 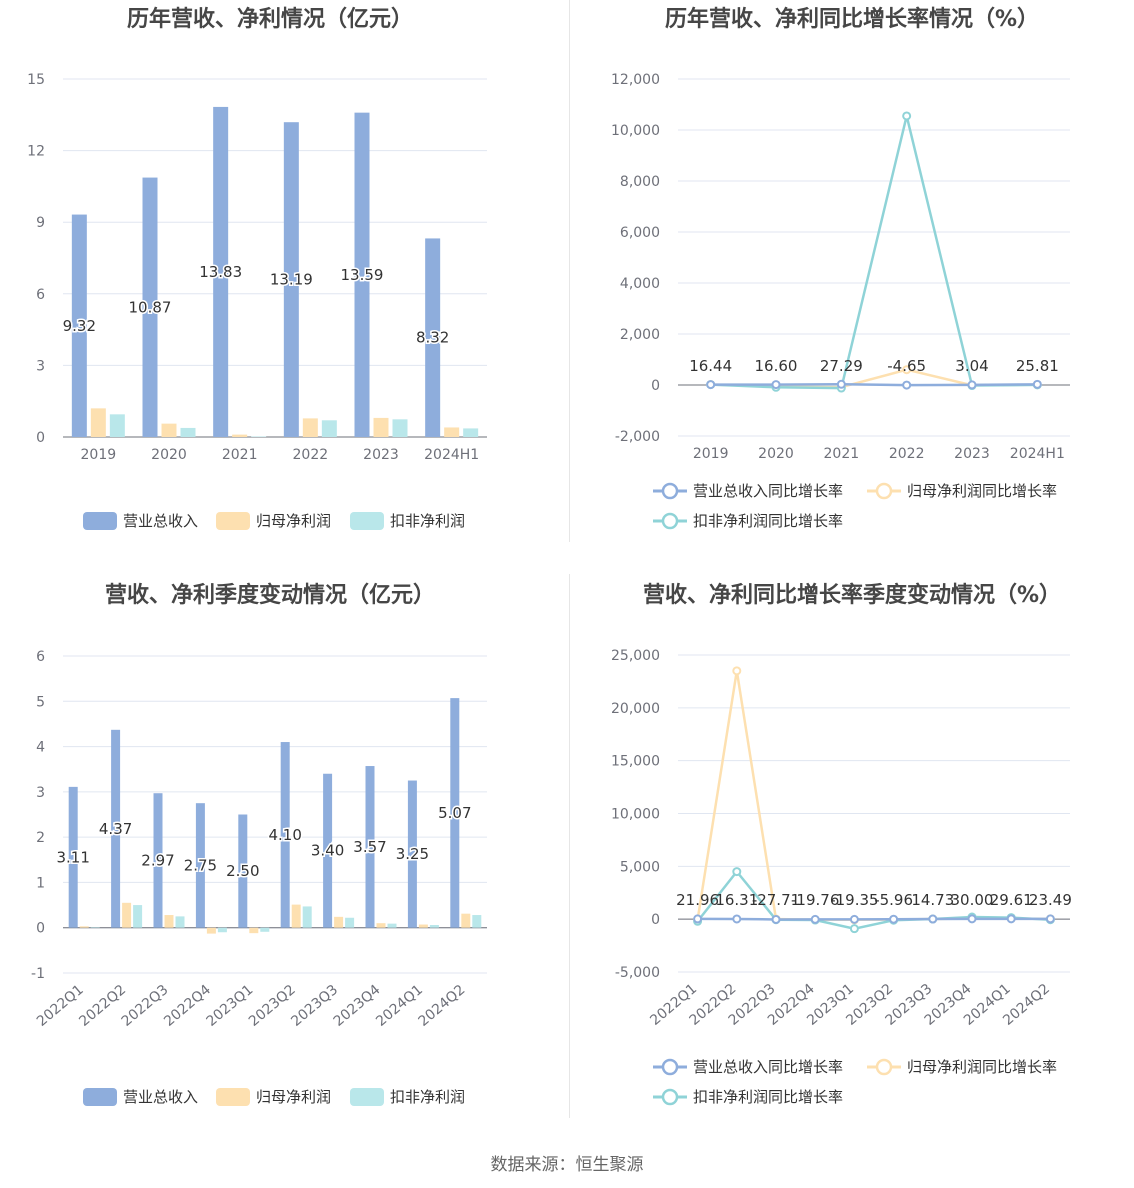 What do you see at coordinates (907, 454) in the screenshot?
I see `x-tick-label: 2022` at bounding box center [907, 454].